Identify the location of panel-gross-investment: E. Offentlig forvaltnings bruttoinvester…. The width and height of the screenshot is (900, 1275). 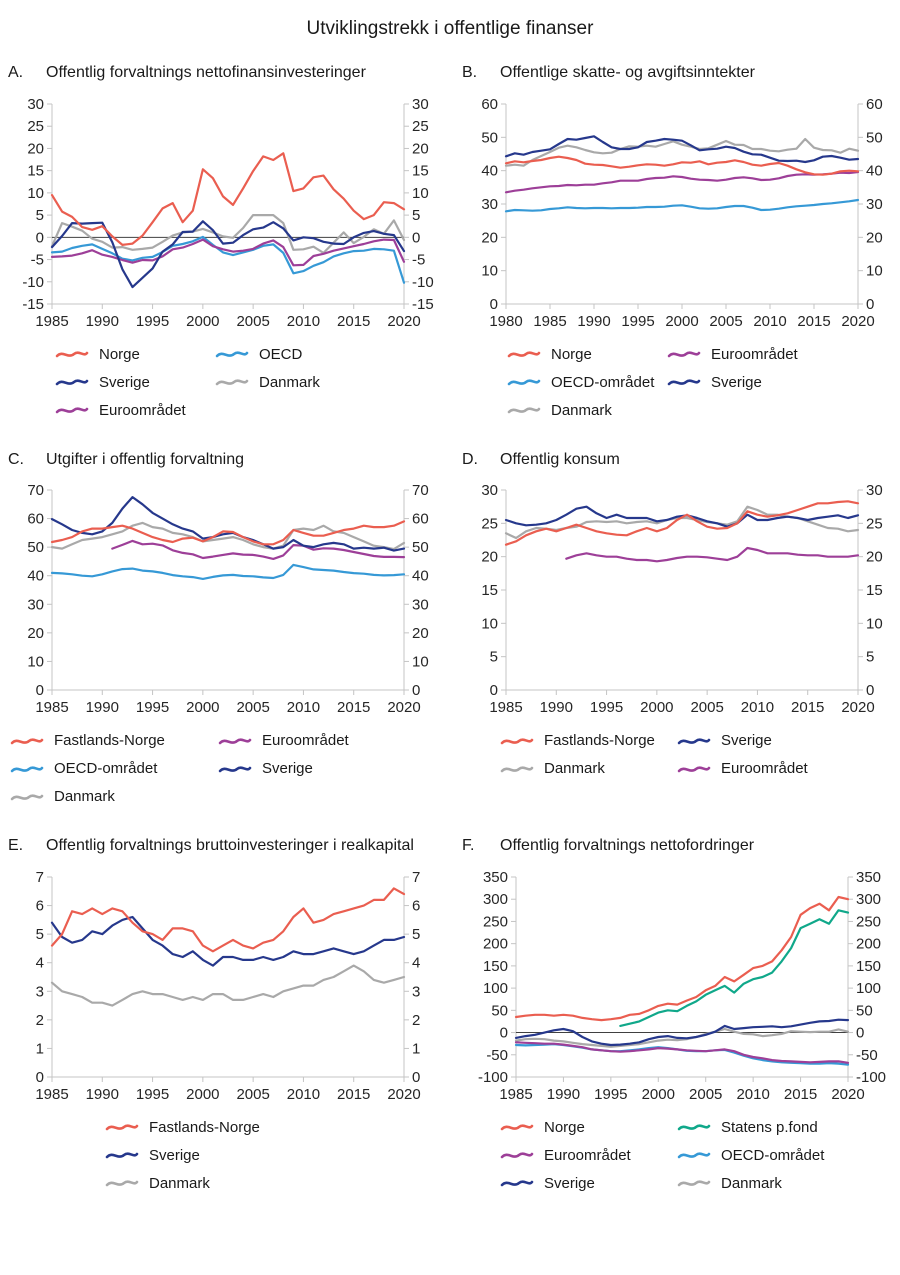
(228, 1013).